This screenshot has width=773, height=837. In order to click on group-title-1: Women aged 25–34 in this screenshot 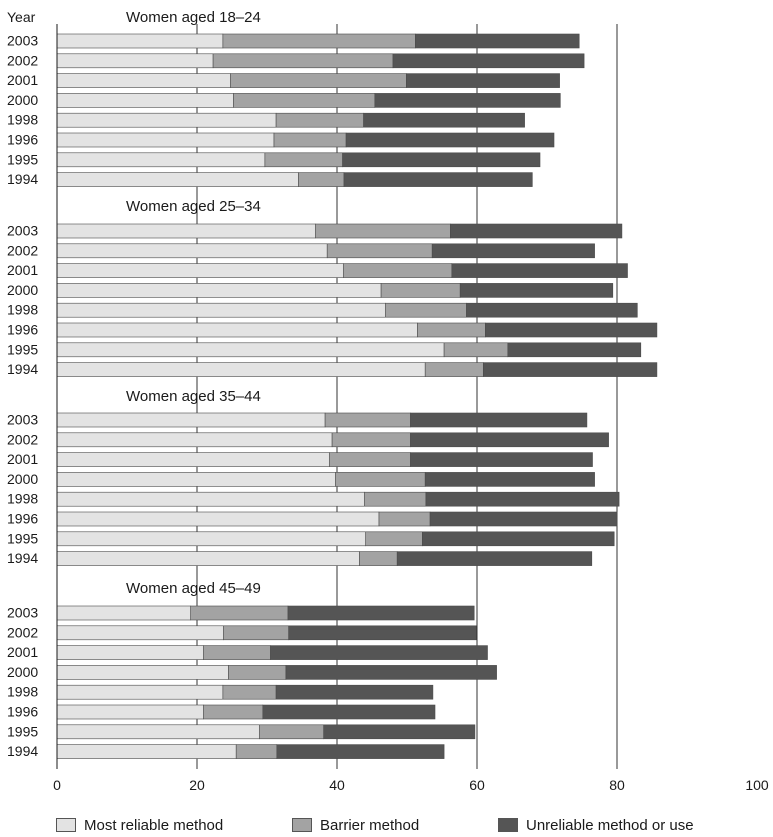, I will do `click(193, 206)`.